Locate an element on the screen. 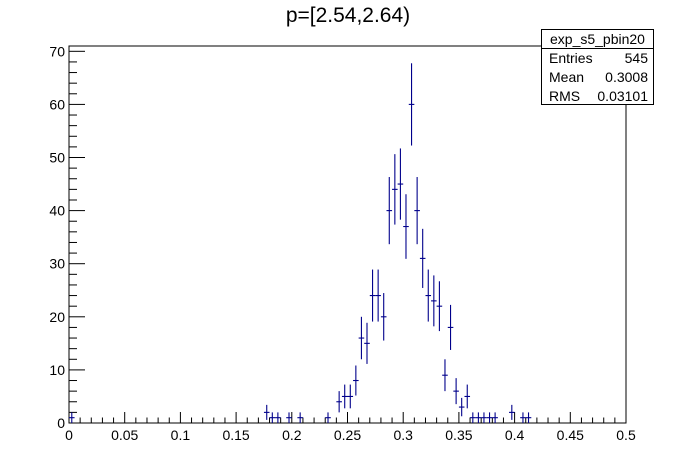  y-tick-label: 60 is located at coordinates (57, 104).